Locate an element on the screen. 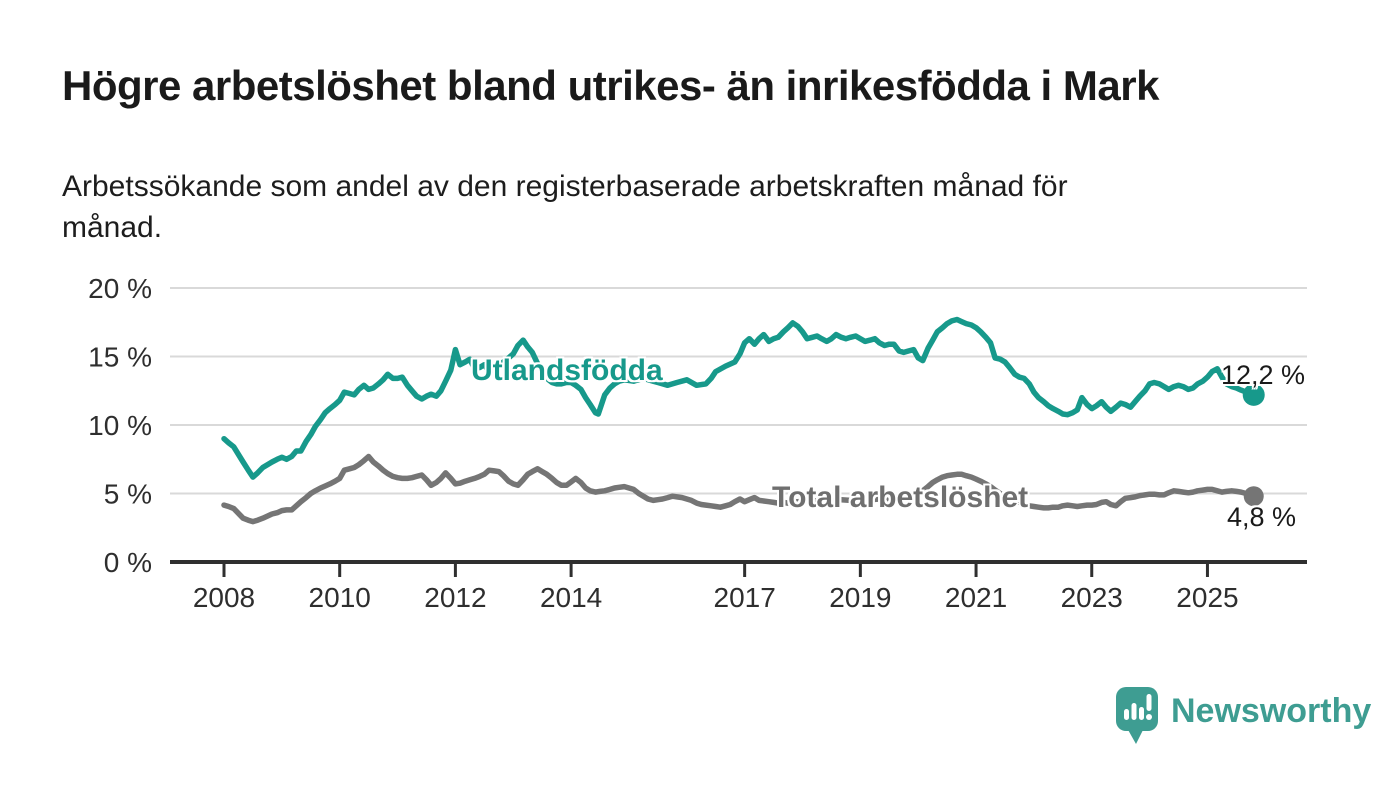  end-value-label-total: 4,8 % is located at coordinates (1262, 517).